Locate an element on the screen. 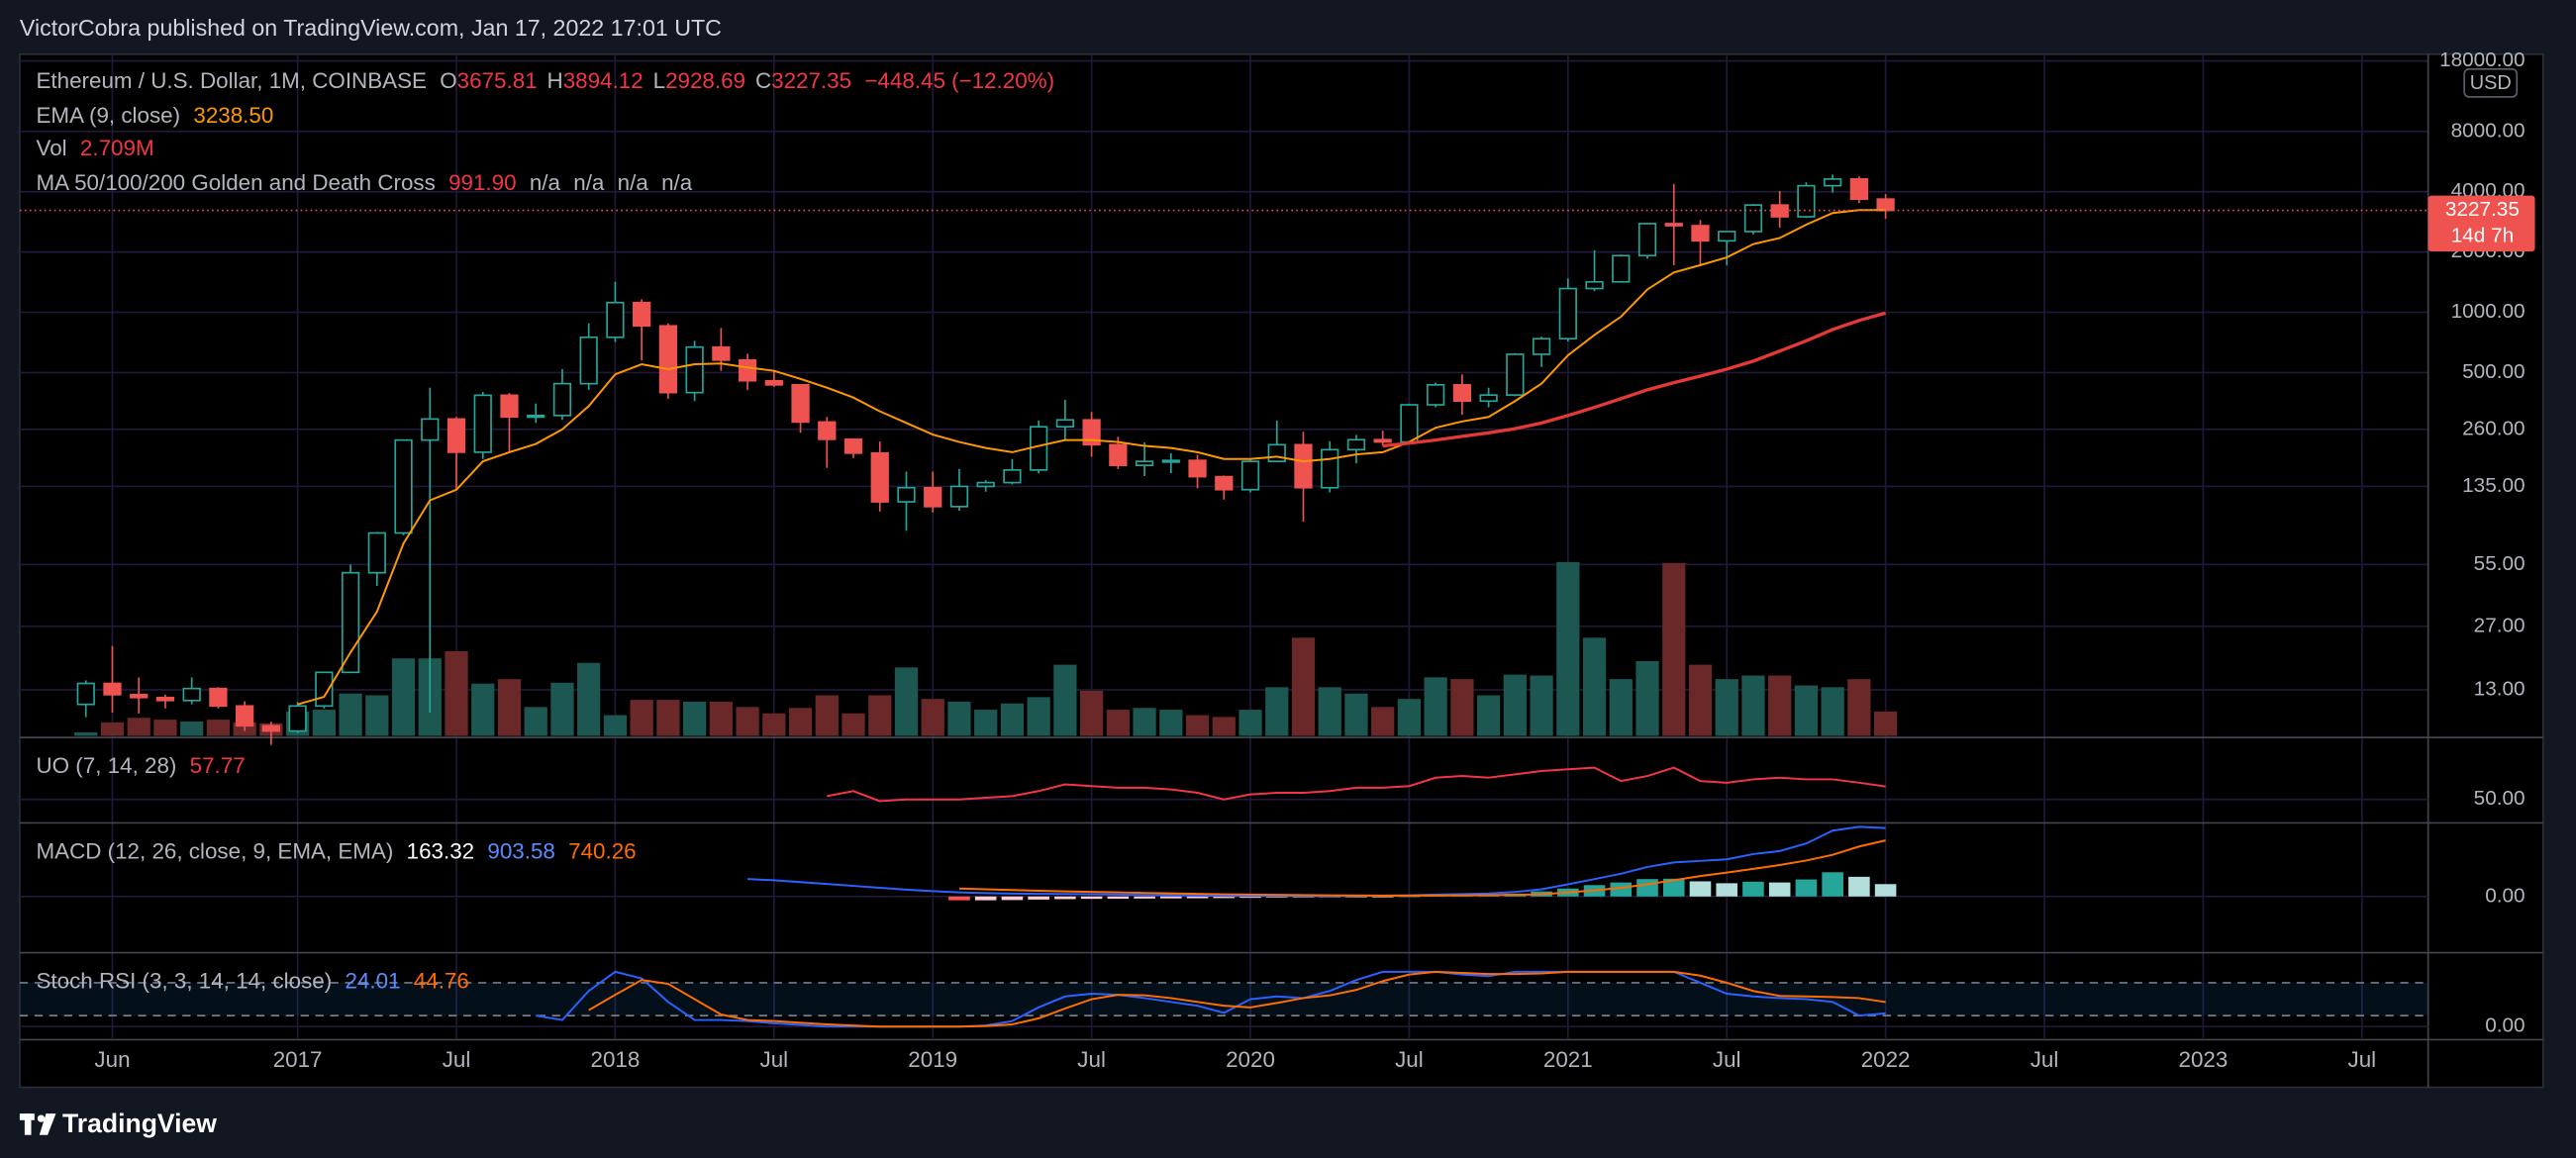  x-tick-label: 2018 is located at coordinates (616, 1059).